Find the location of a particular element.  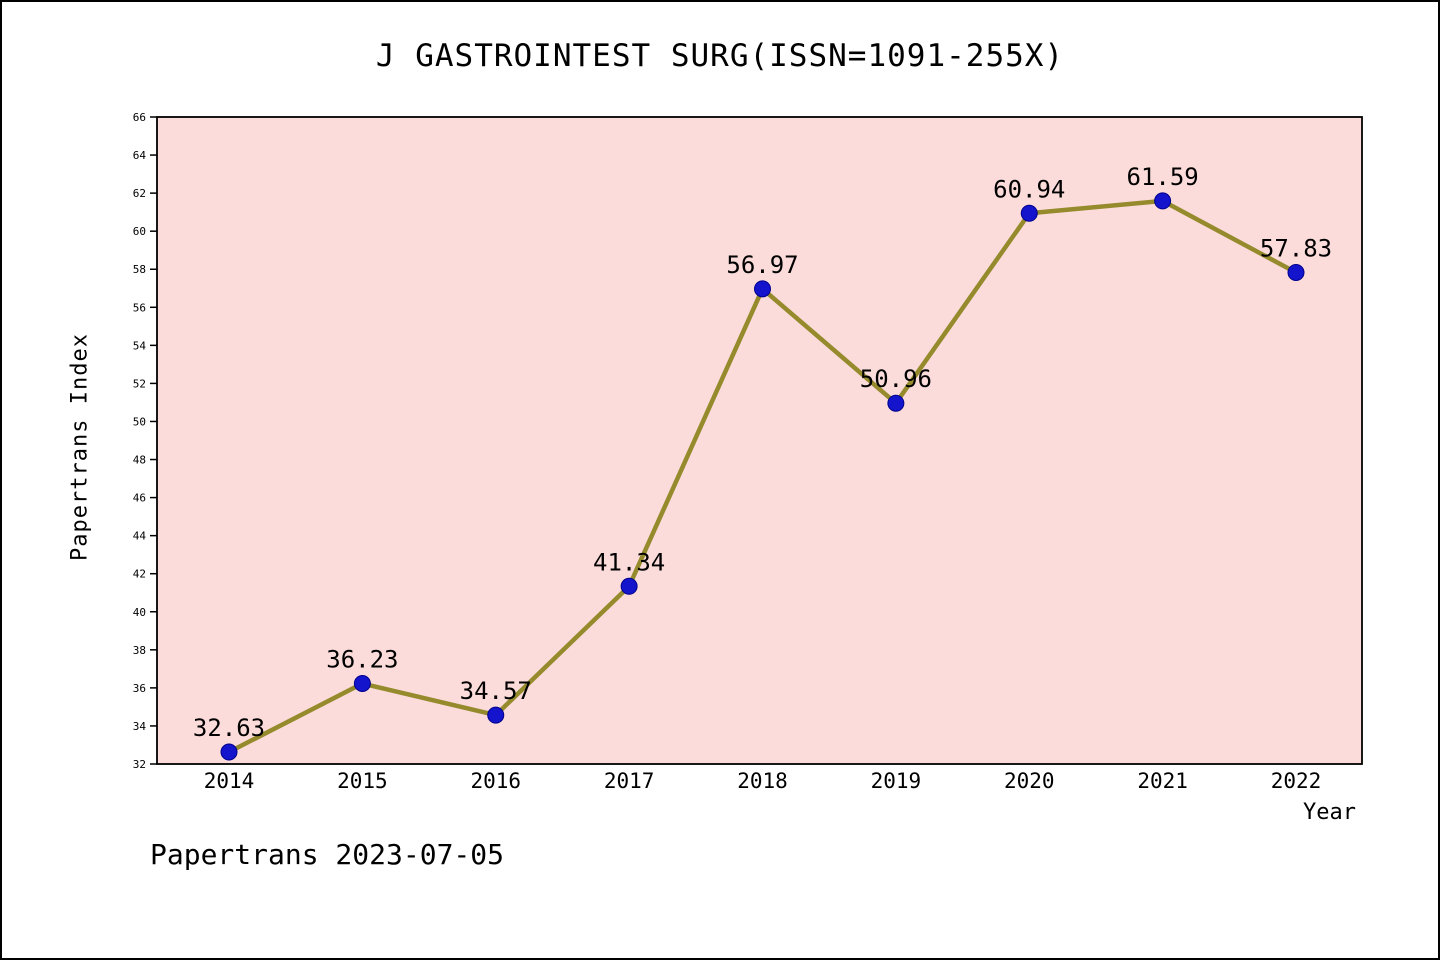

chart-title: J GASTROINTEST SURG(ISSN=1091-255X) is located at coordinates (720, 56).